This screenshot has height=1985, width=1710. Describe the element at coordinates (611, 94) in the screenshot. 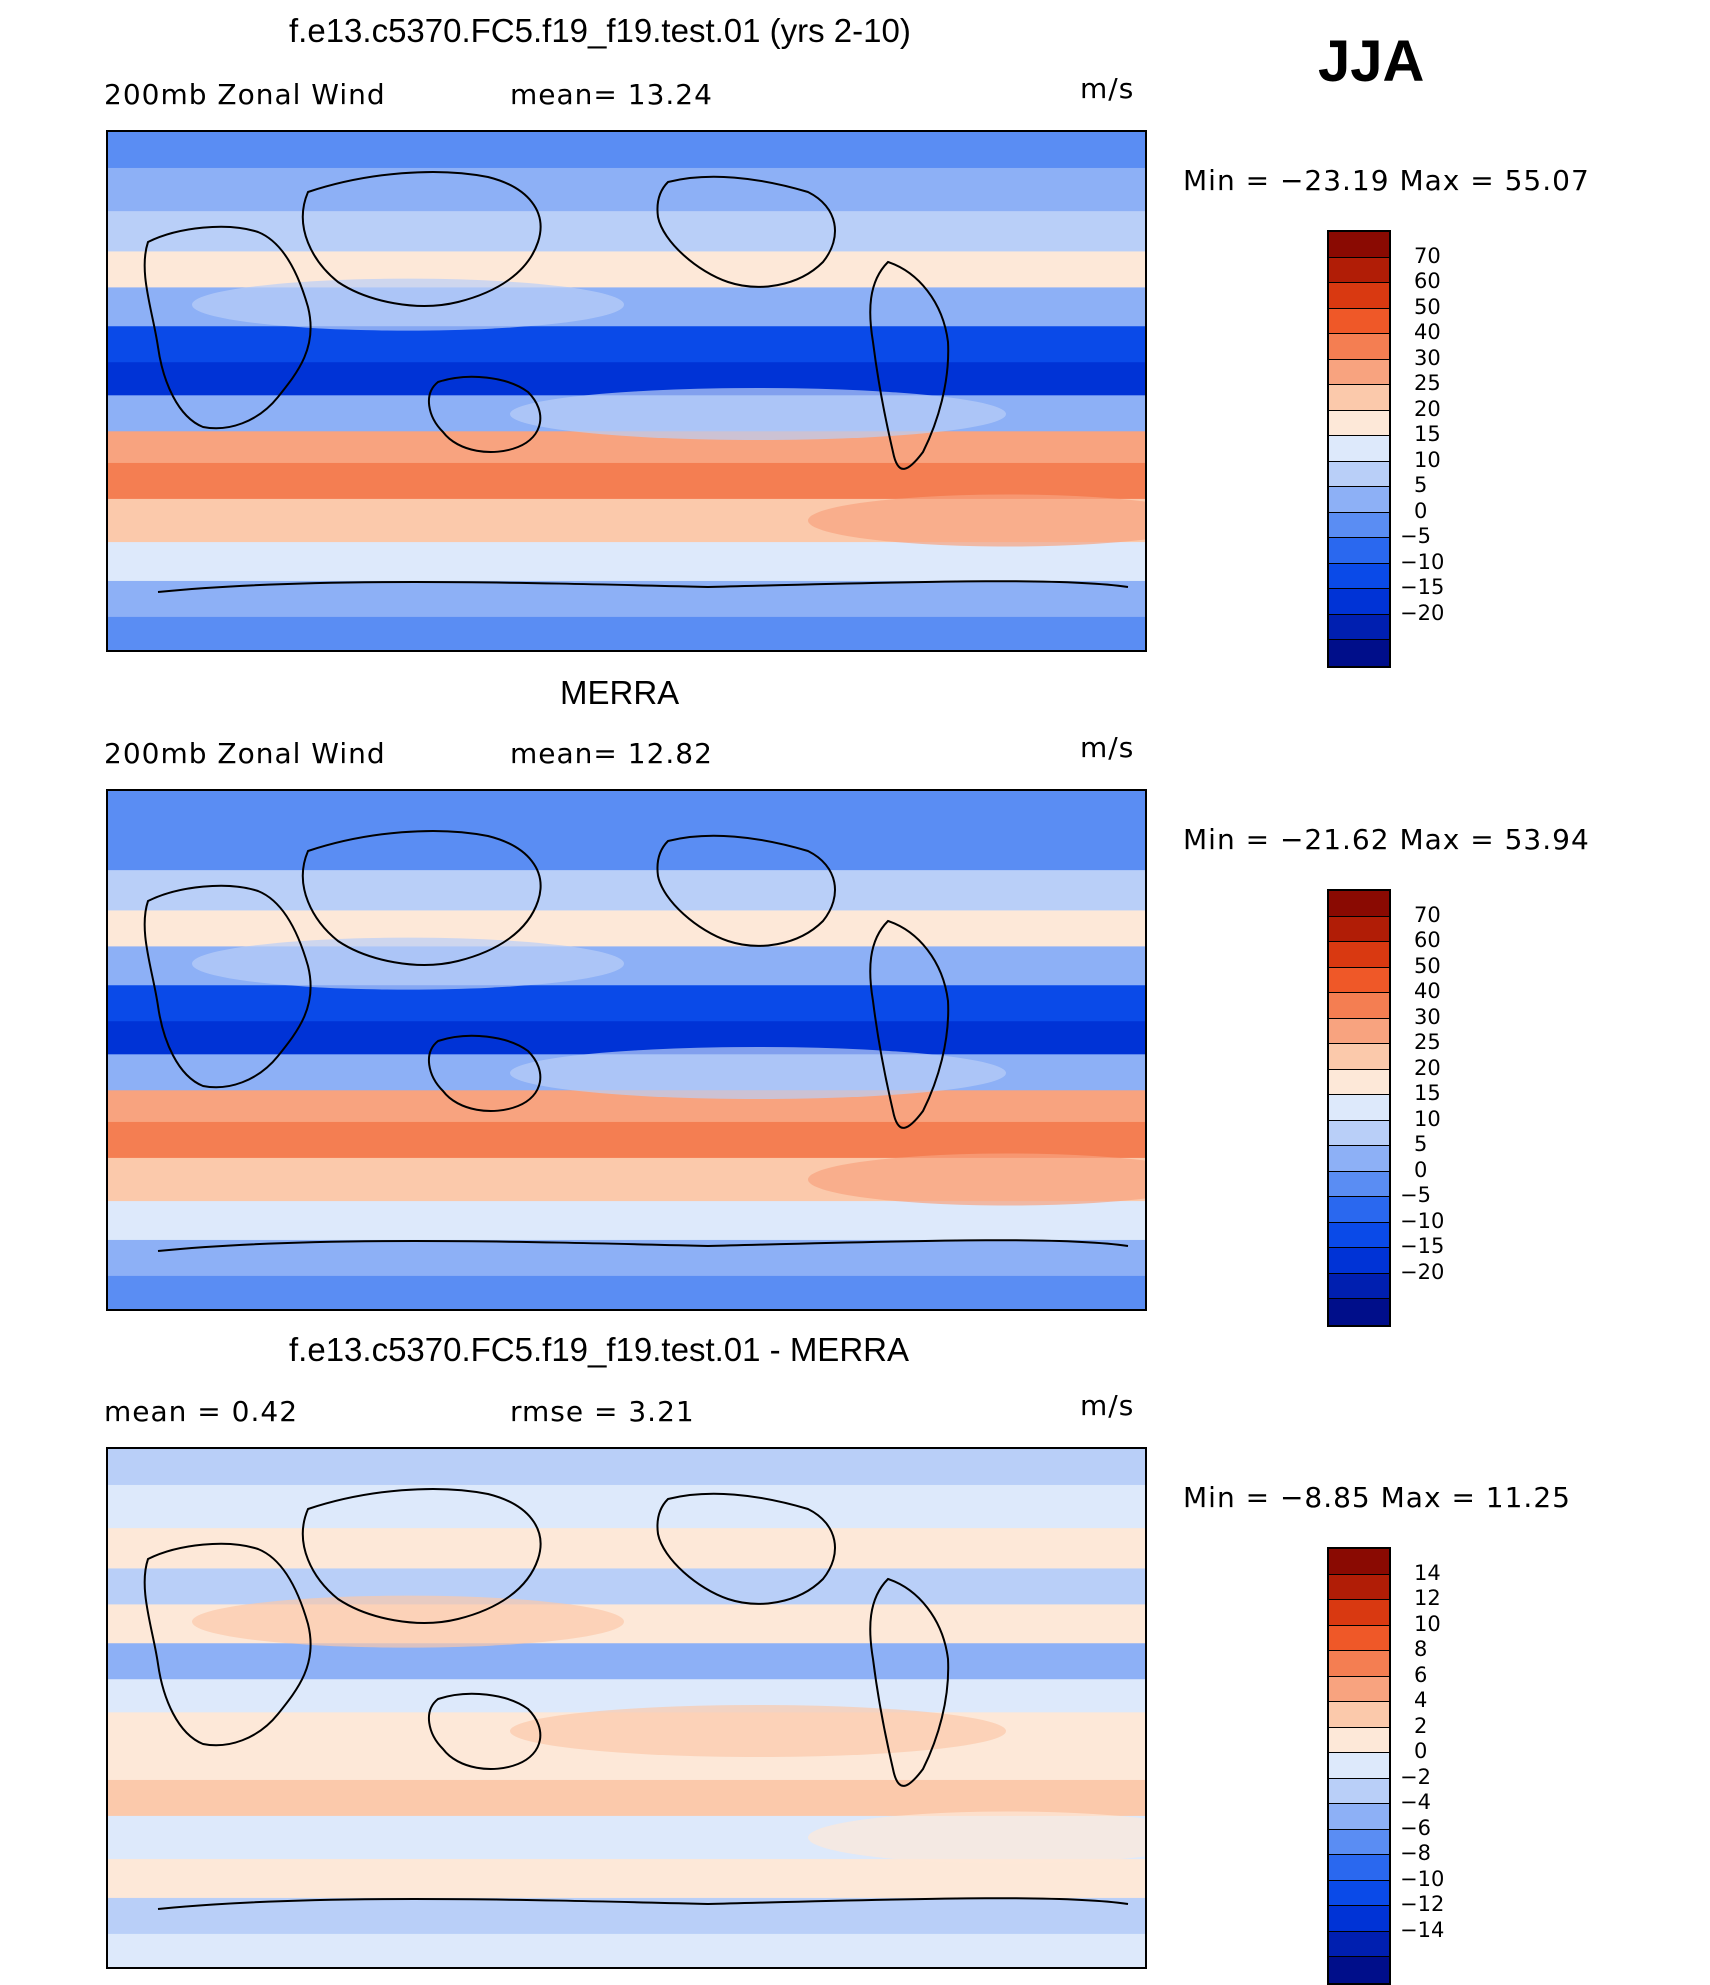

I see `panel-1-mean: mean= 13.24` at that location.